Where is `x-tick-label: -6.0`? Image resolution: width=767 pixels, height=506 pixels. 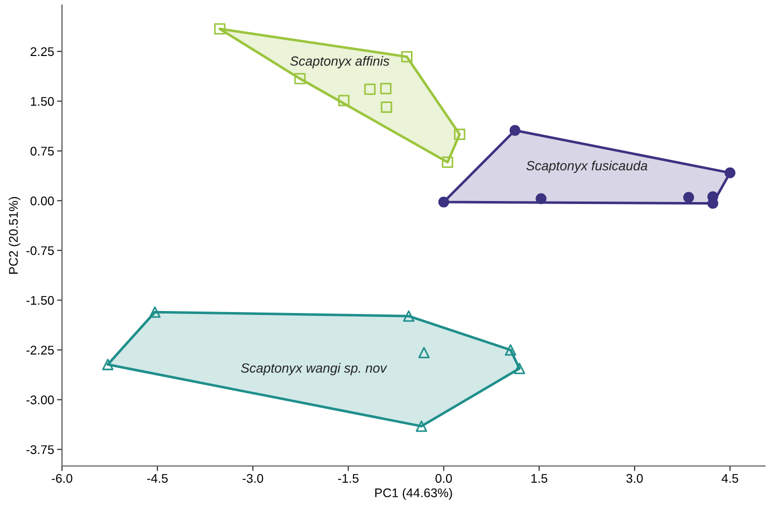 x-tick-label: -6.0 is located at coordinates (62, 478).